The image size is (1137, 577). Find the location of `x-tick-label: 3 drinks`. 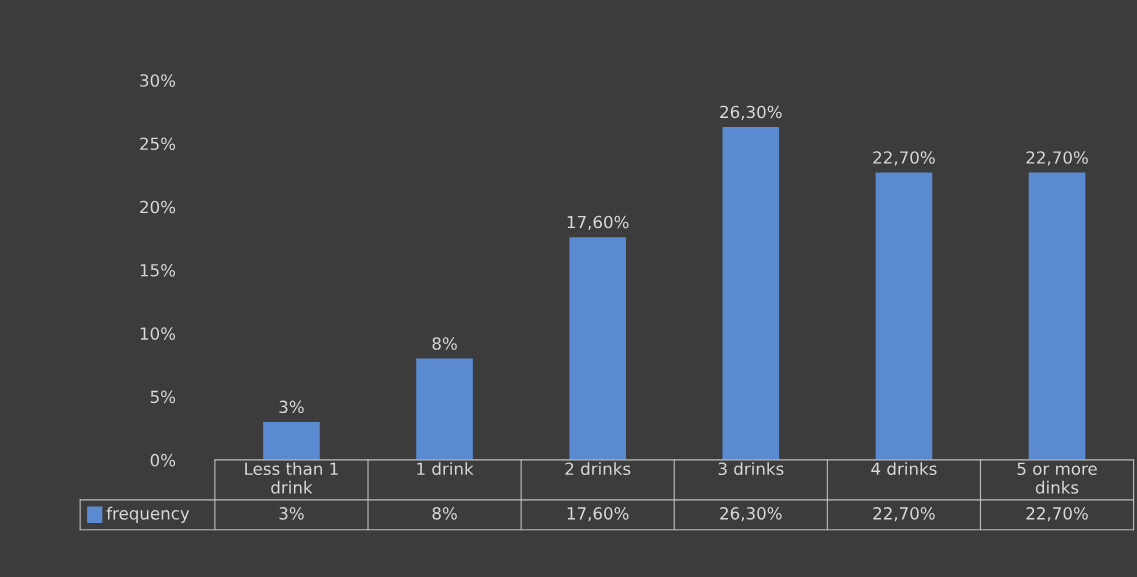

x-tick-label: 3 drinks is located at coordinates (751, 469).